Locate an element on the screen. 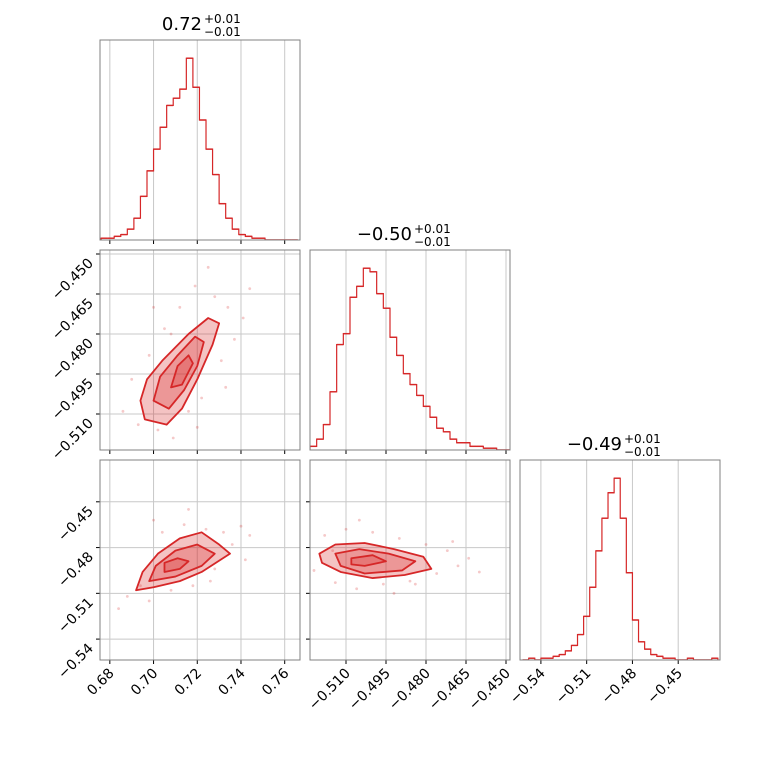 The image size is (760, 764). panel: 0.68 0.70 0.72 0.74 0.76 −0.54−0.51−0.48−0.45 is located at coordinates (178, 579).